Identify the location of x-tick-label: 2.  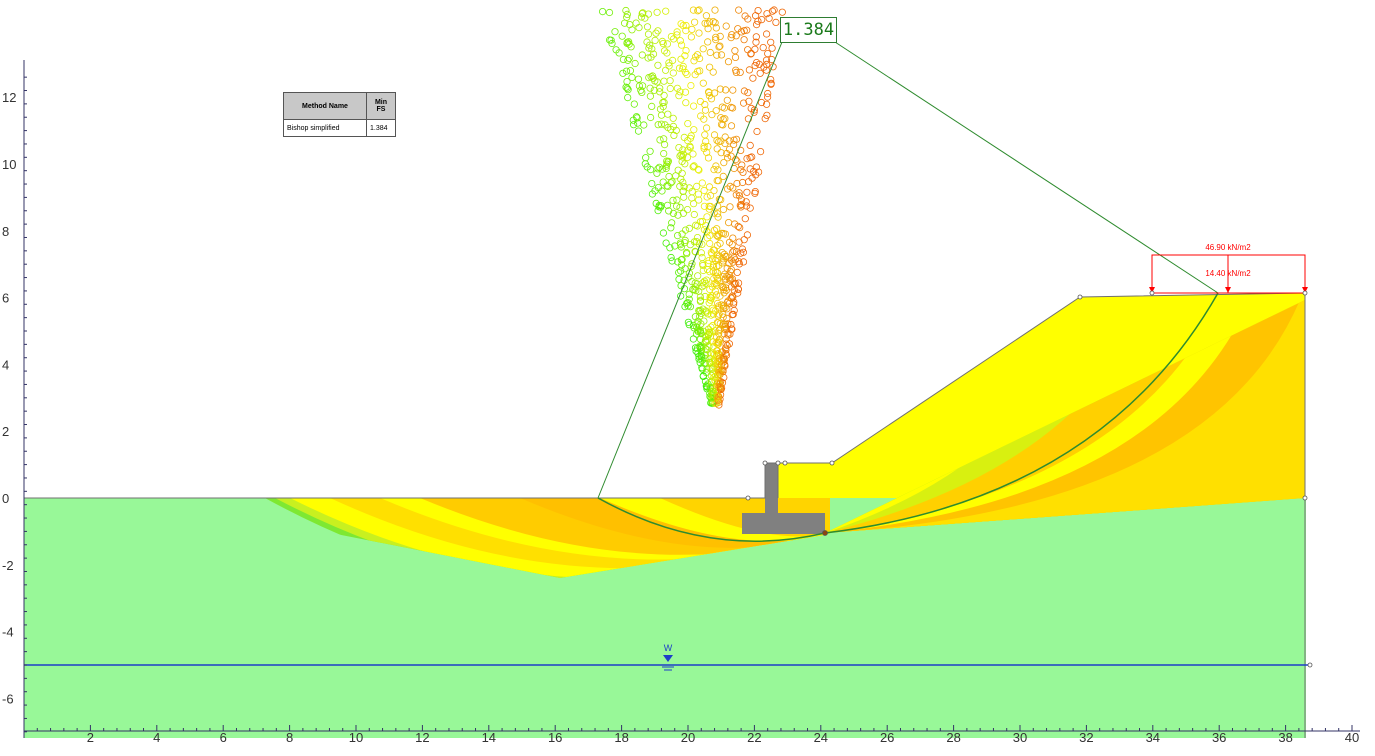
(90, 737).